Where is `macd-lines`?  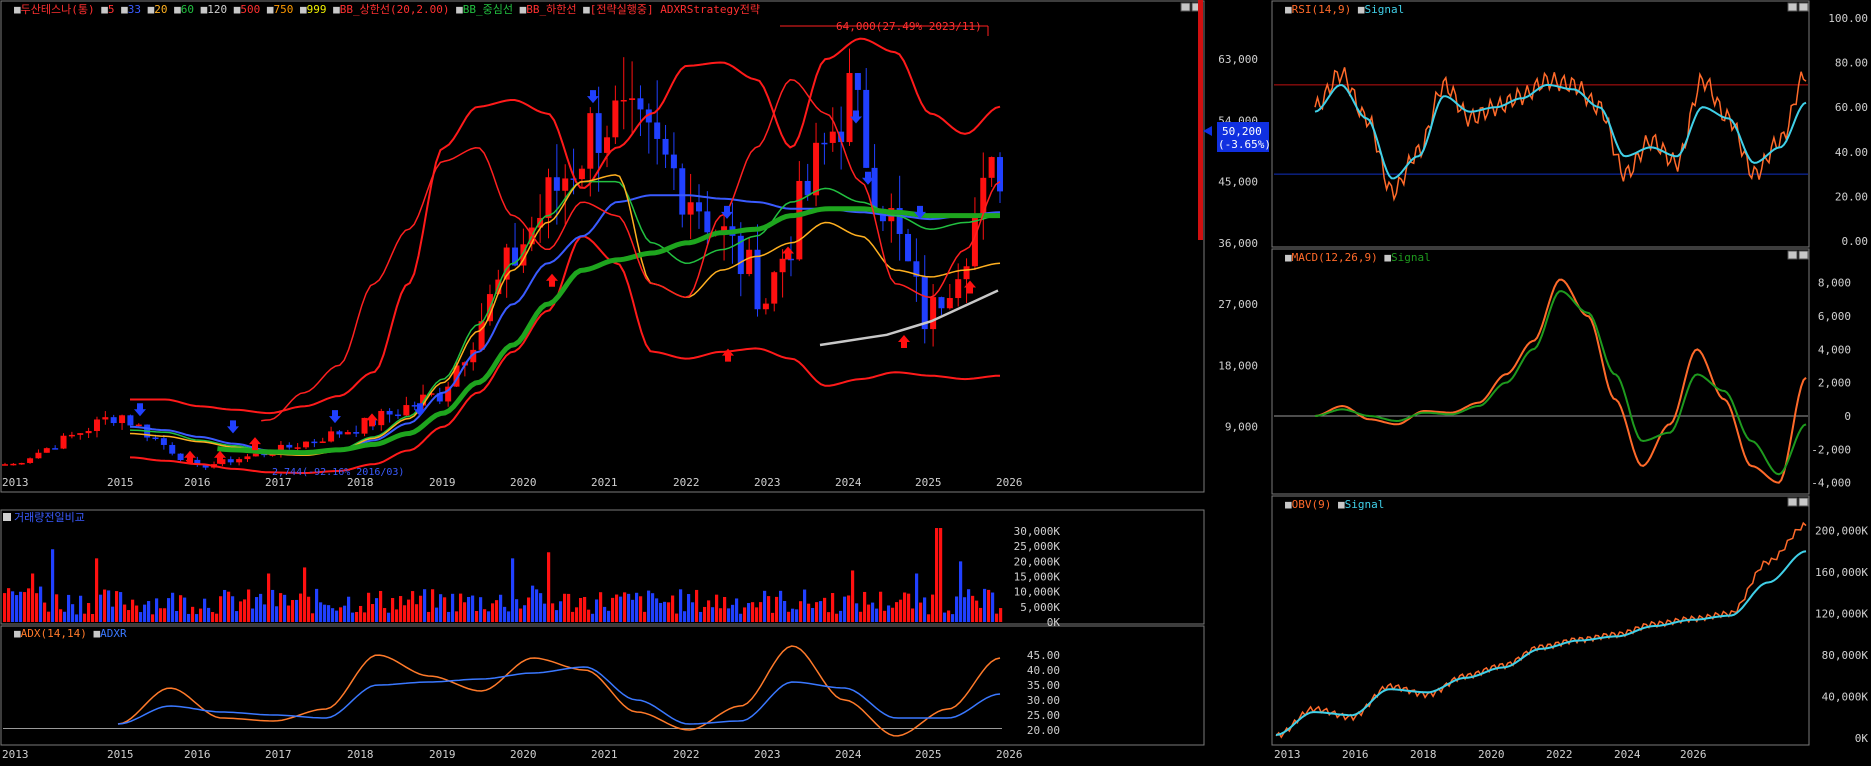
macd-lines is located at coordinates (1541, 381).